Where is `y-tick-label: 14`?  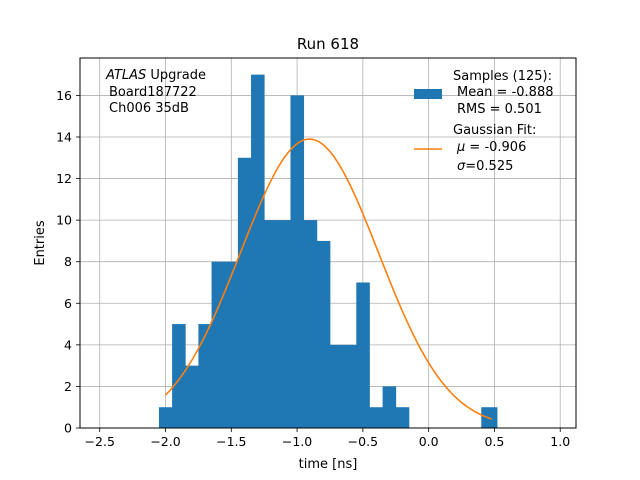 y-tick-label: 14 is located at coordinates (64, 136).